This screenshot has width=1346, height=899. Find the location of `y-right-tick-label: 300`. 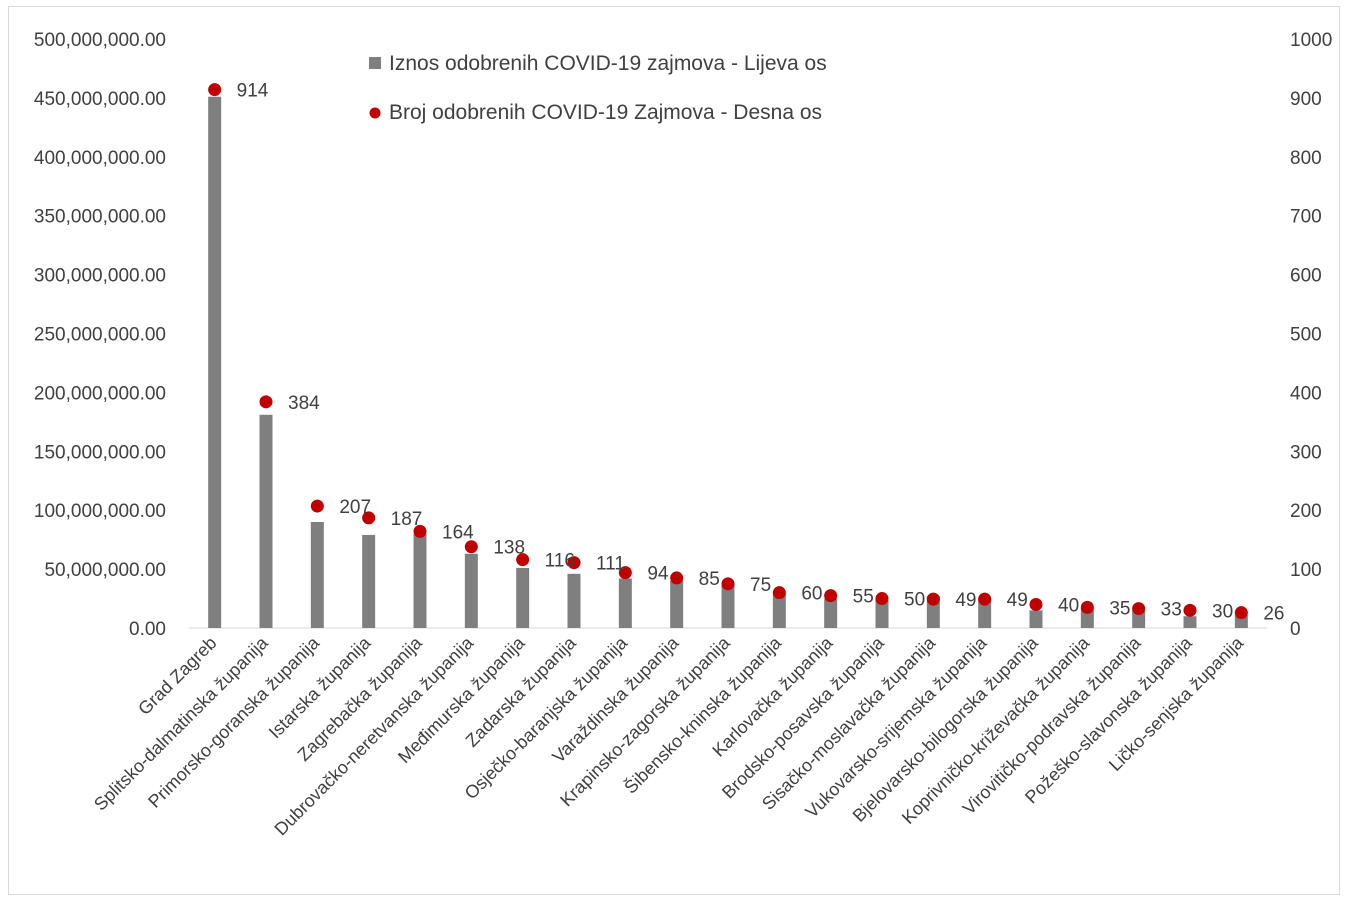

y-right-tick-label: 300 is located at coordinates (1306, 452).